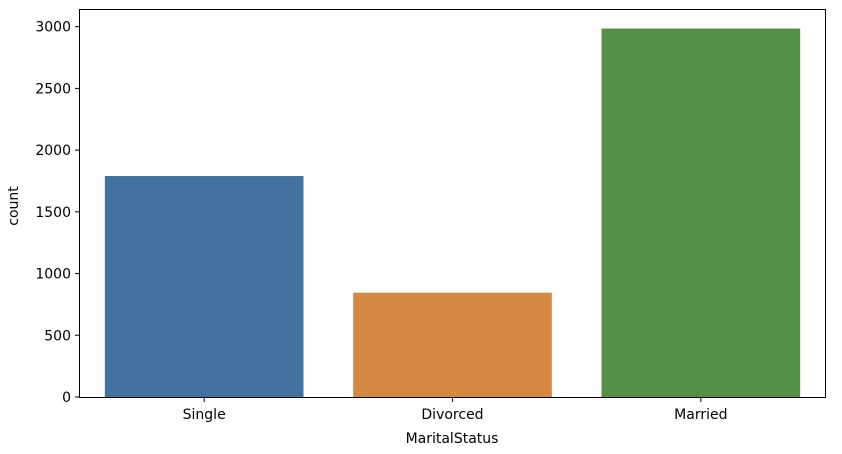 The height and width of the screenshot is (454, 842). Describe the element at coordinates (14, 206) in the screenshot. I see `y-axis-title: count` at that location.